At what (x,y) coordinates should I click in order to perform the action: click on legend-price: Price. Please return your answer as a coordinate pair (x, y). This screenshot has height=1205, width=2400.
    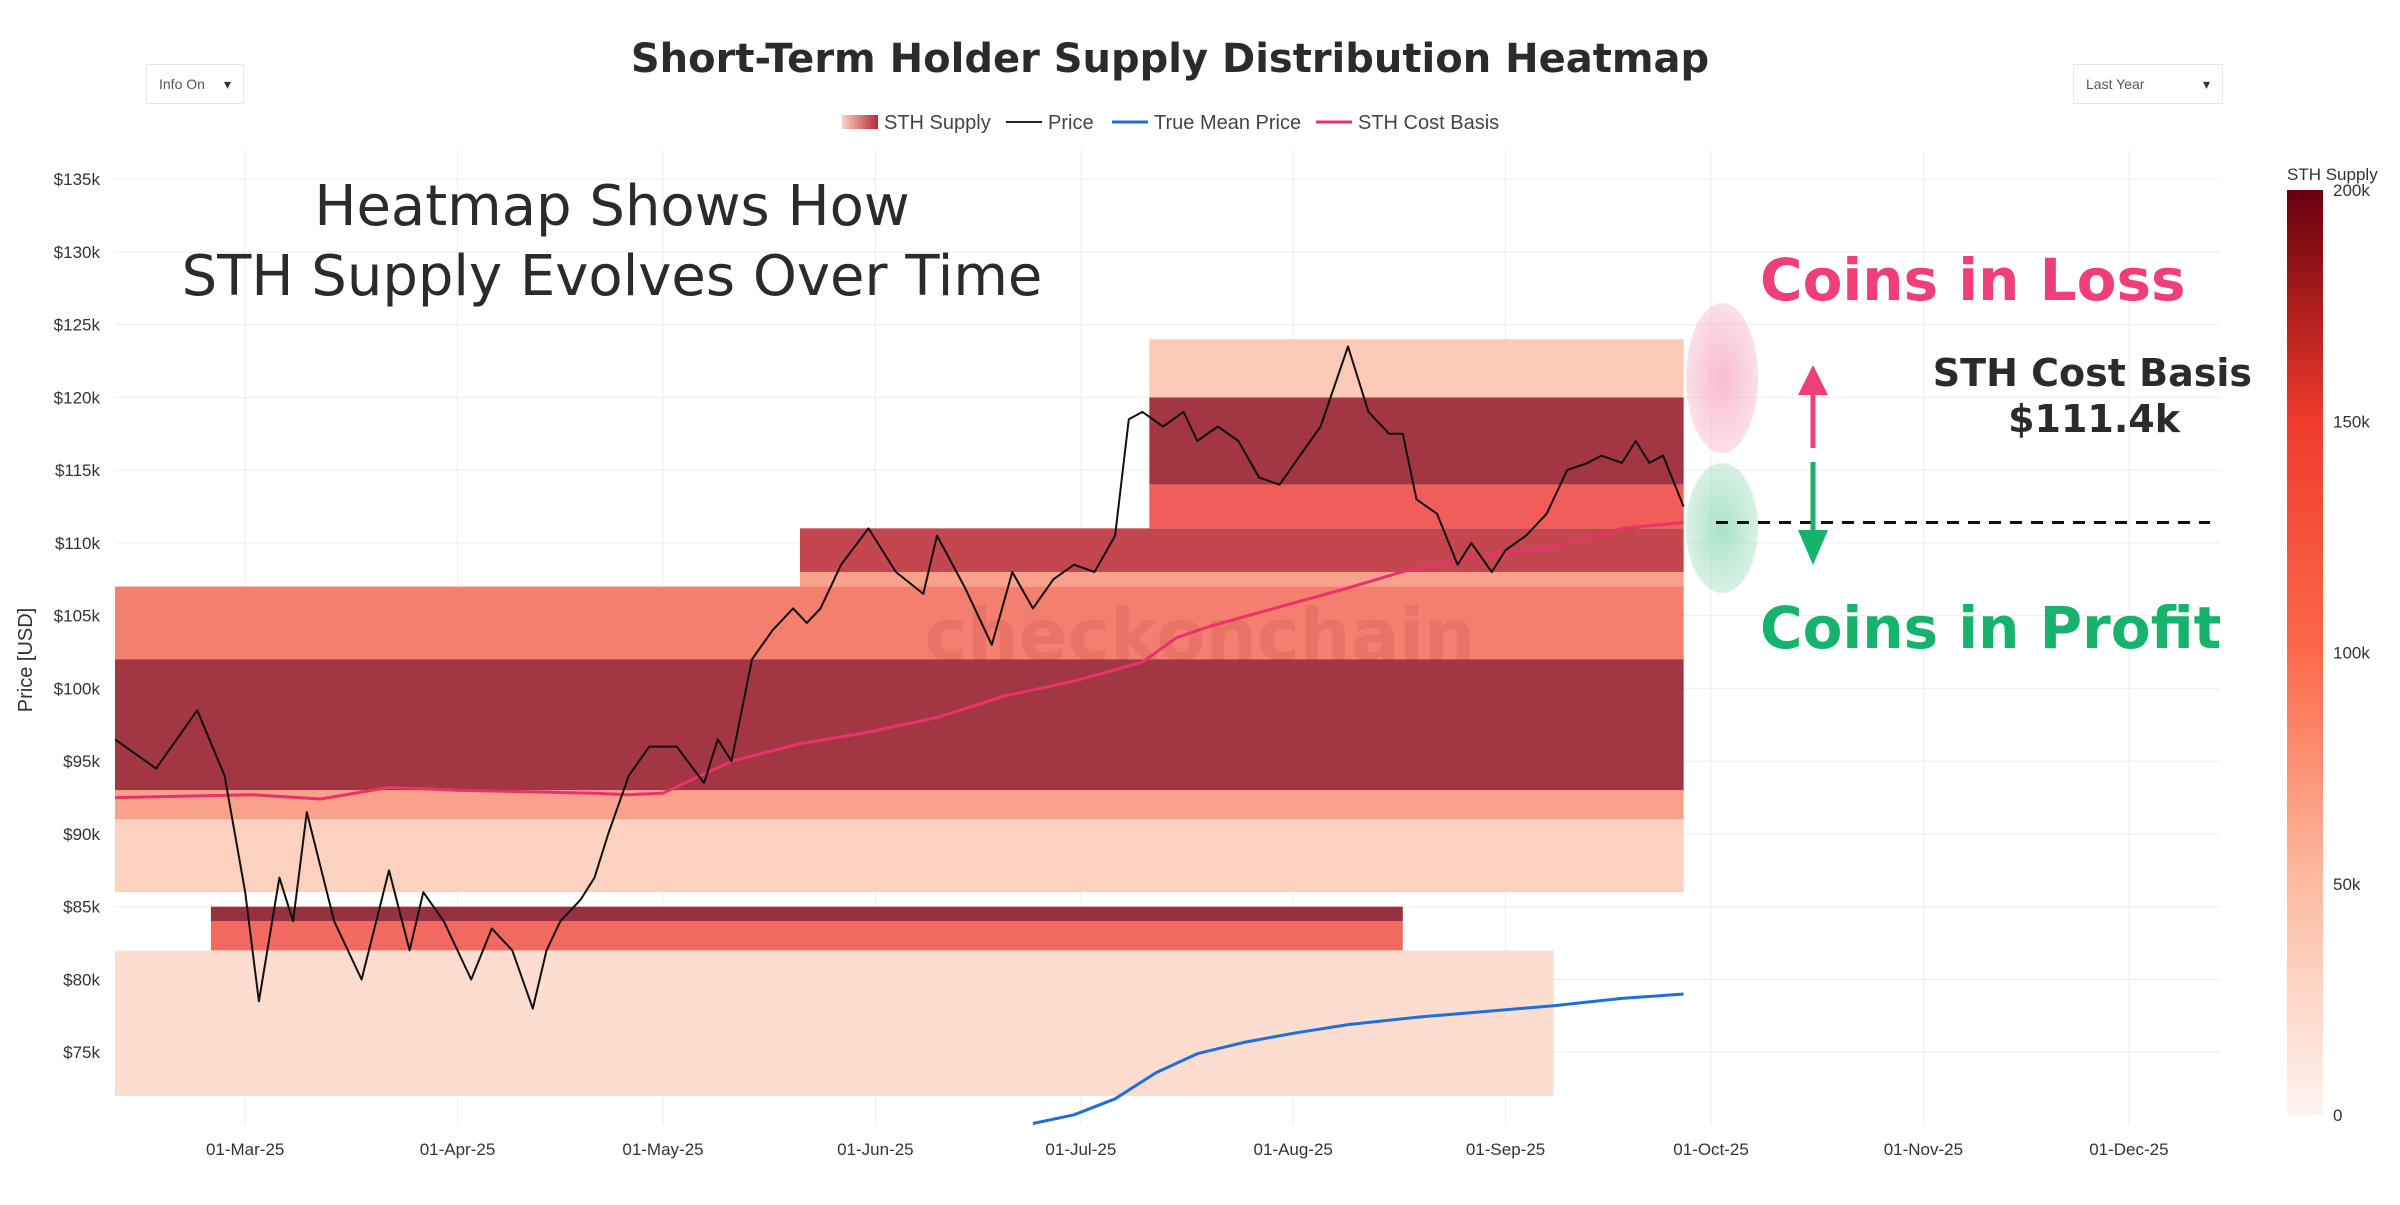
    Looking at the image, I should click on (1071, 123).